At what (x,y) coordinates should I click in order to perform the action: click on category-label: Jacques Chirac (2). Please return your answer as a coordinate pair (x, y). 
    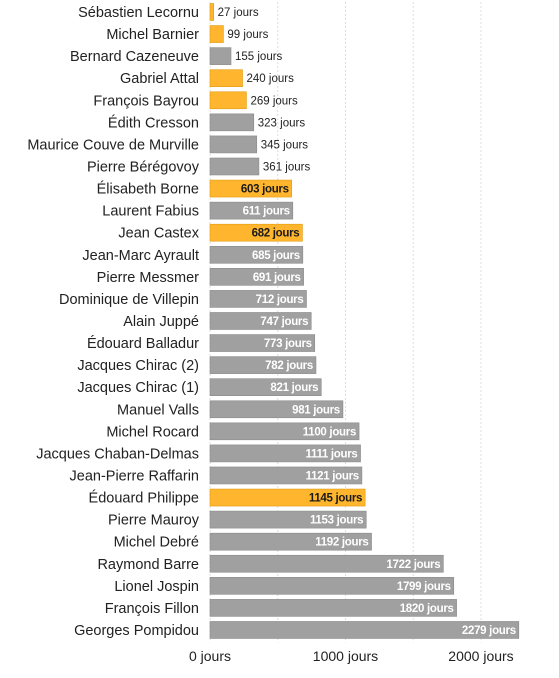
    Looking at the image, I should click on (138, 366).